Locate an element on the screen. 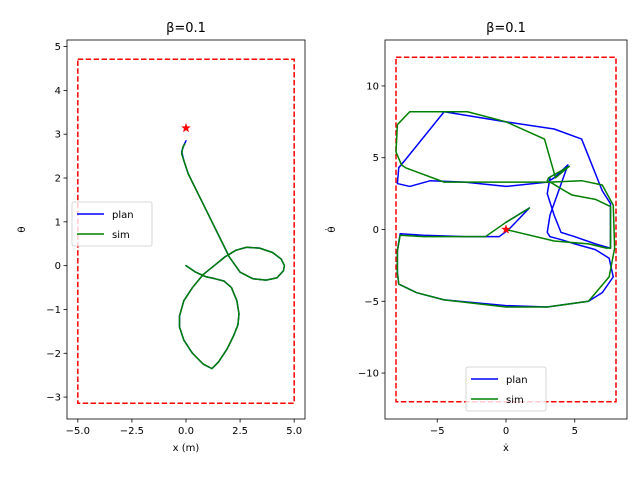  chart-1-xlabel: ẋ is located at coordinates (506, 448).